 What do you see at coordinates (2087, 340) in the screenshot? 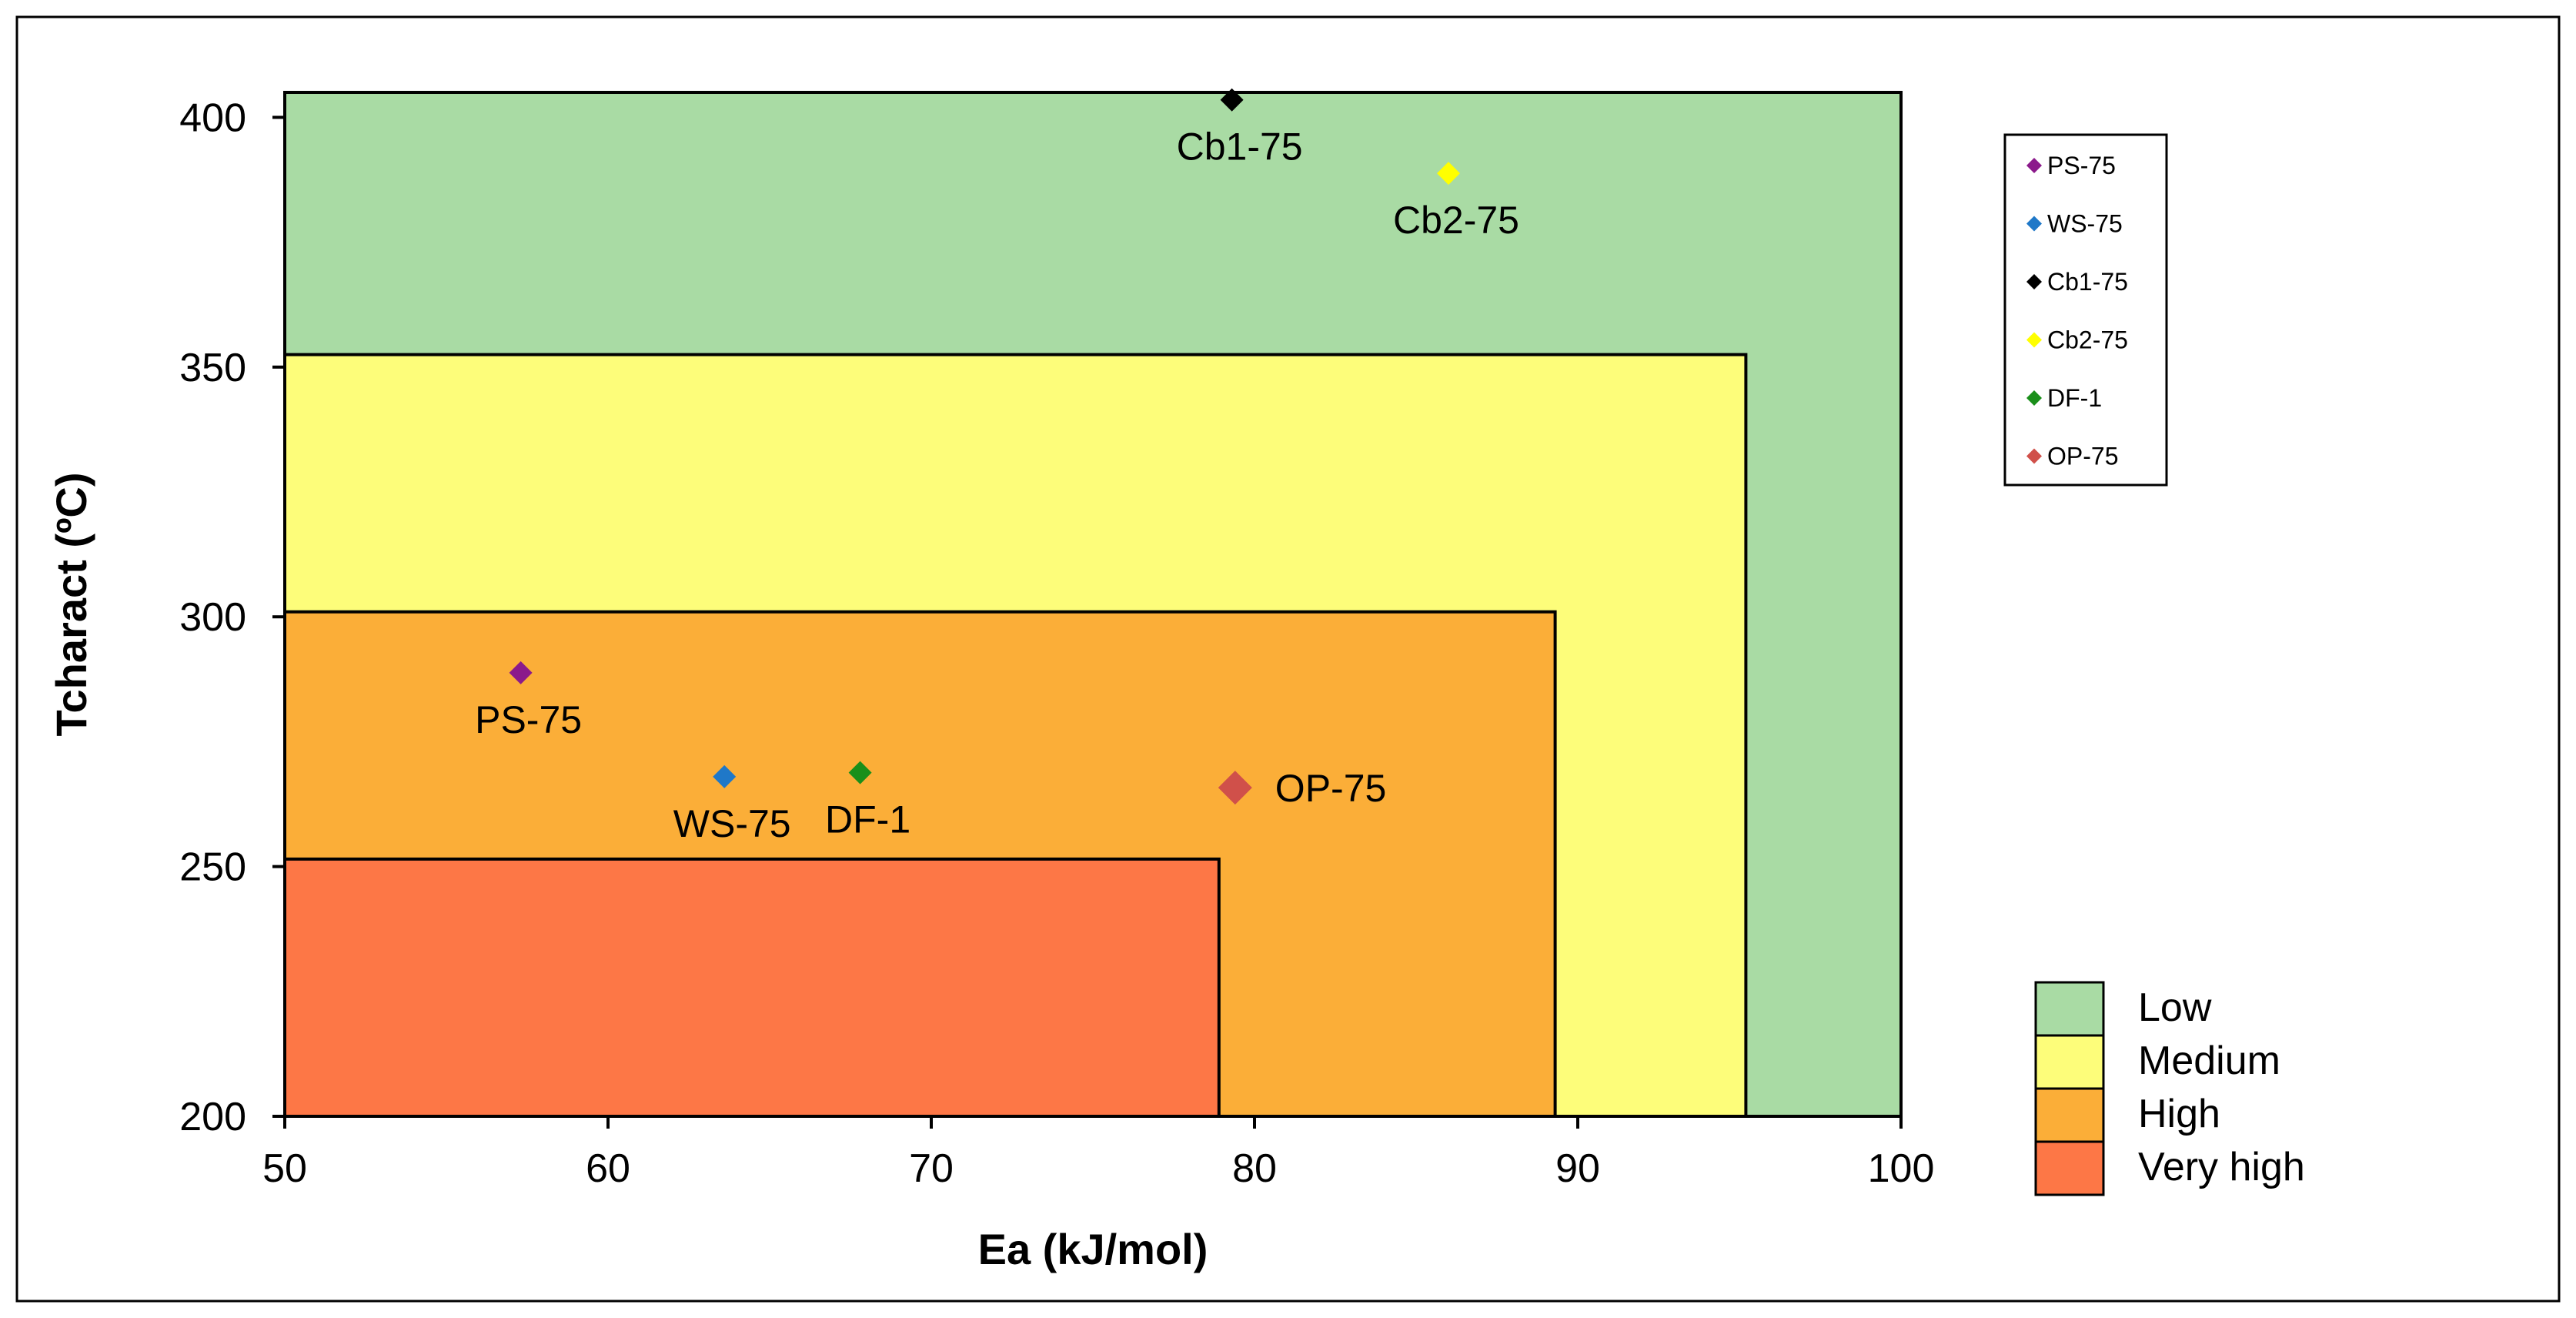
I see `legend-label-cb2-75: Cb2-75` at bounding box center [2087, 340].